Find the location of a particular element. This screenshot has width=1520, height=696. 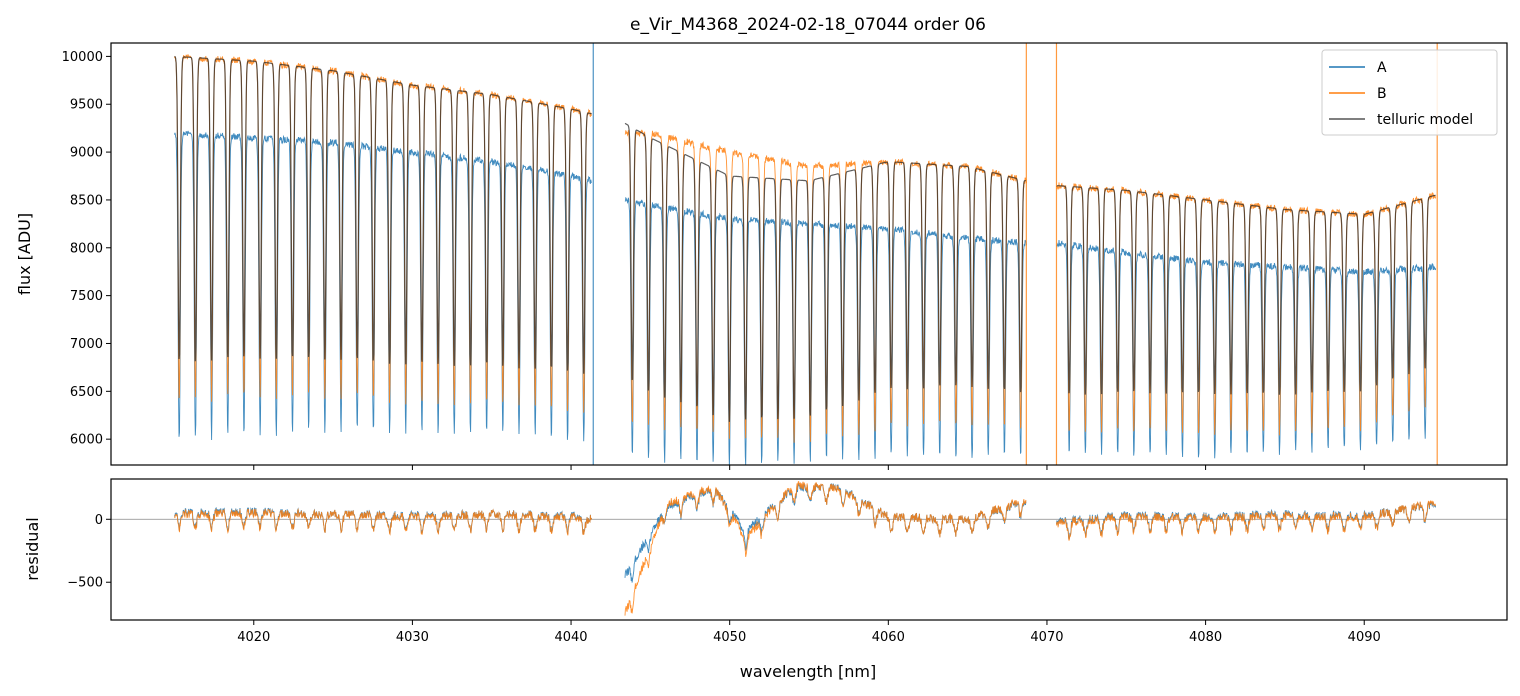

y-tick-label: 9000 is located at coordinates (86, 153).